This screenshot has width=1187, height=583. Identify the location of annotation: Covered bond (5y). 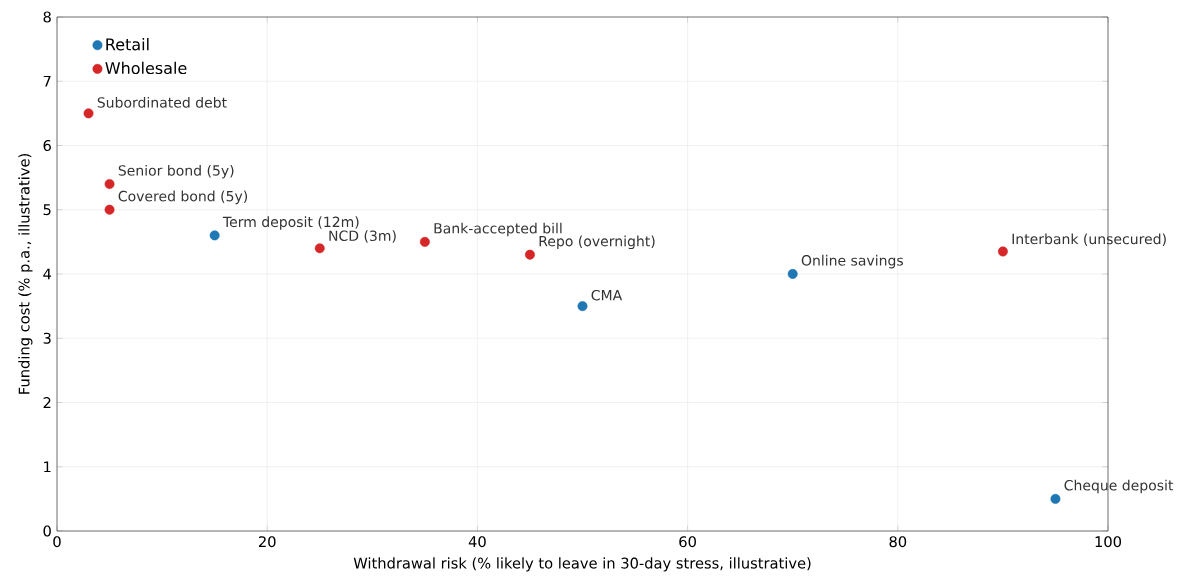
(183, 197).